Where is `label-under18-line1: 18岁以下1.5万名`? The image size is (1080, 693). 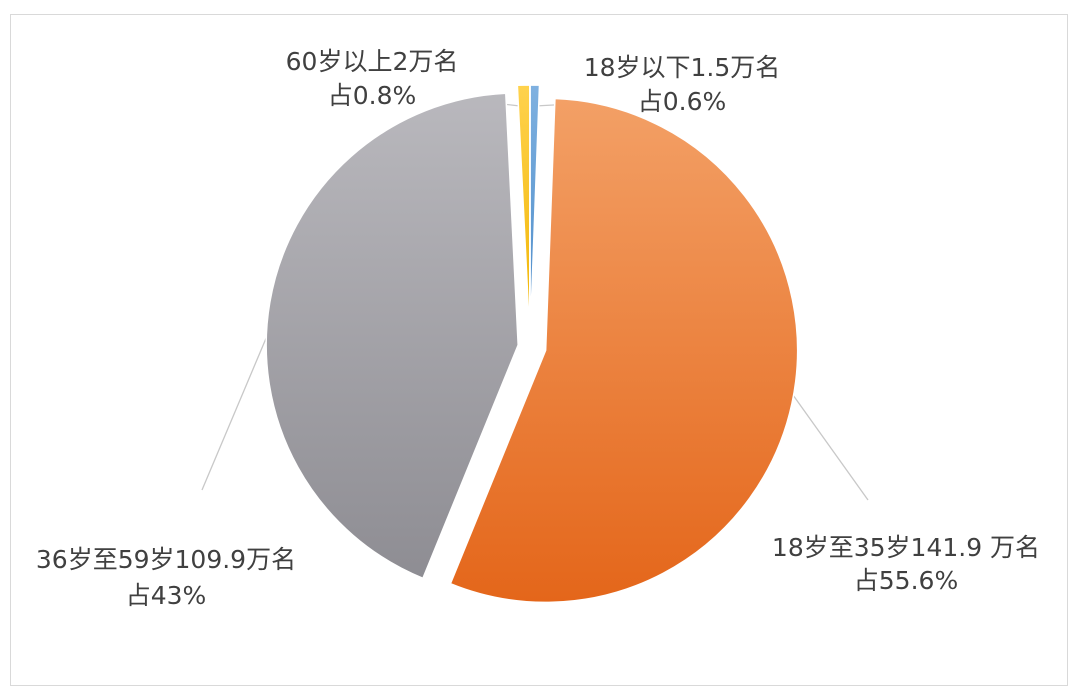 label-under18-line1: 18岁以下1.5万名 is located at coordinates (682, 67).